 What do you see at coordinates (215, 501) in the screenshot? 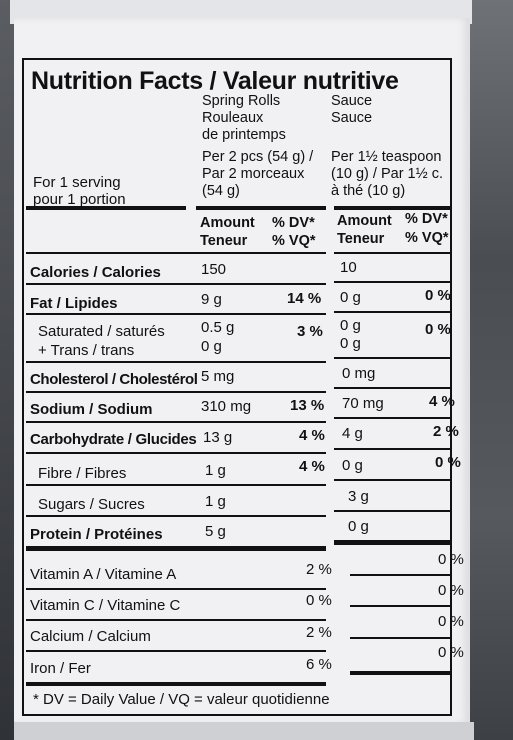
I see `sugars-sr: 1 g` at bounding box center [215, 501].